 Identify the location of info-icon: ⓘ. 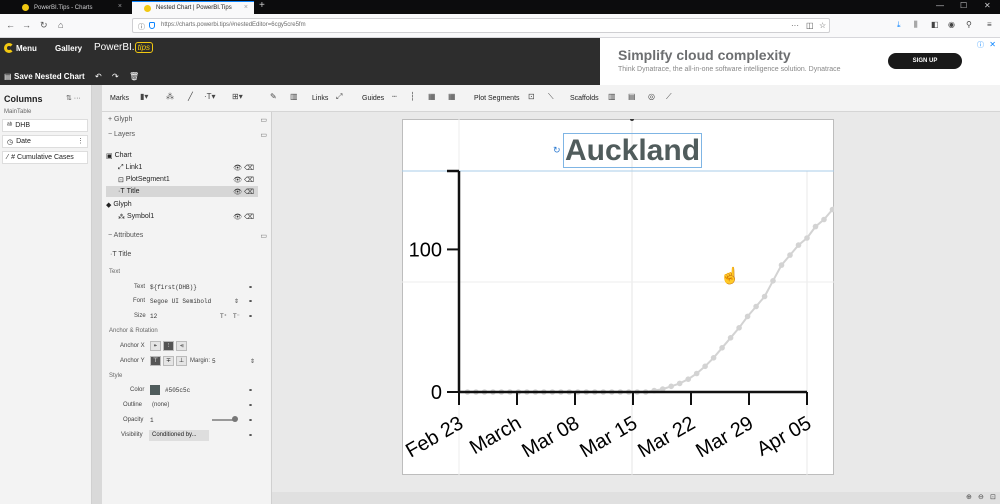
(141, 27).